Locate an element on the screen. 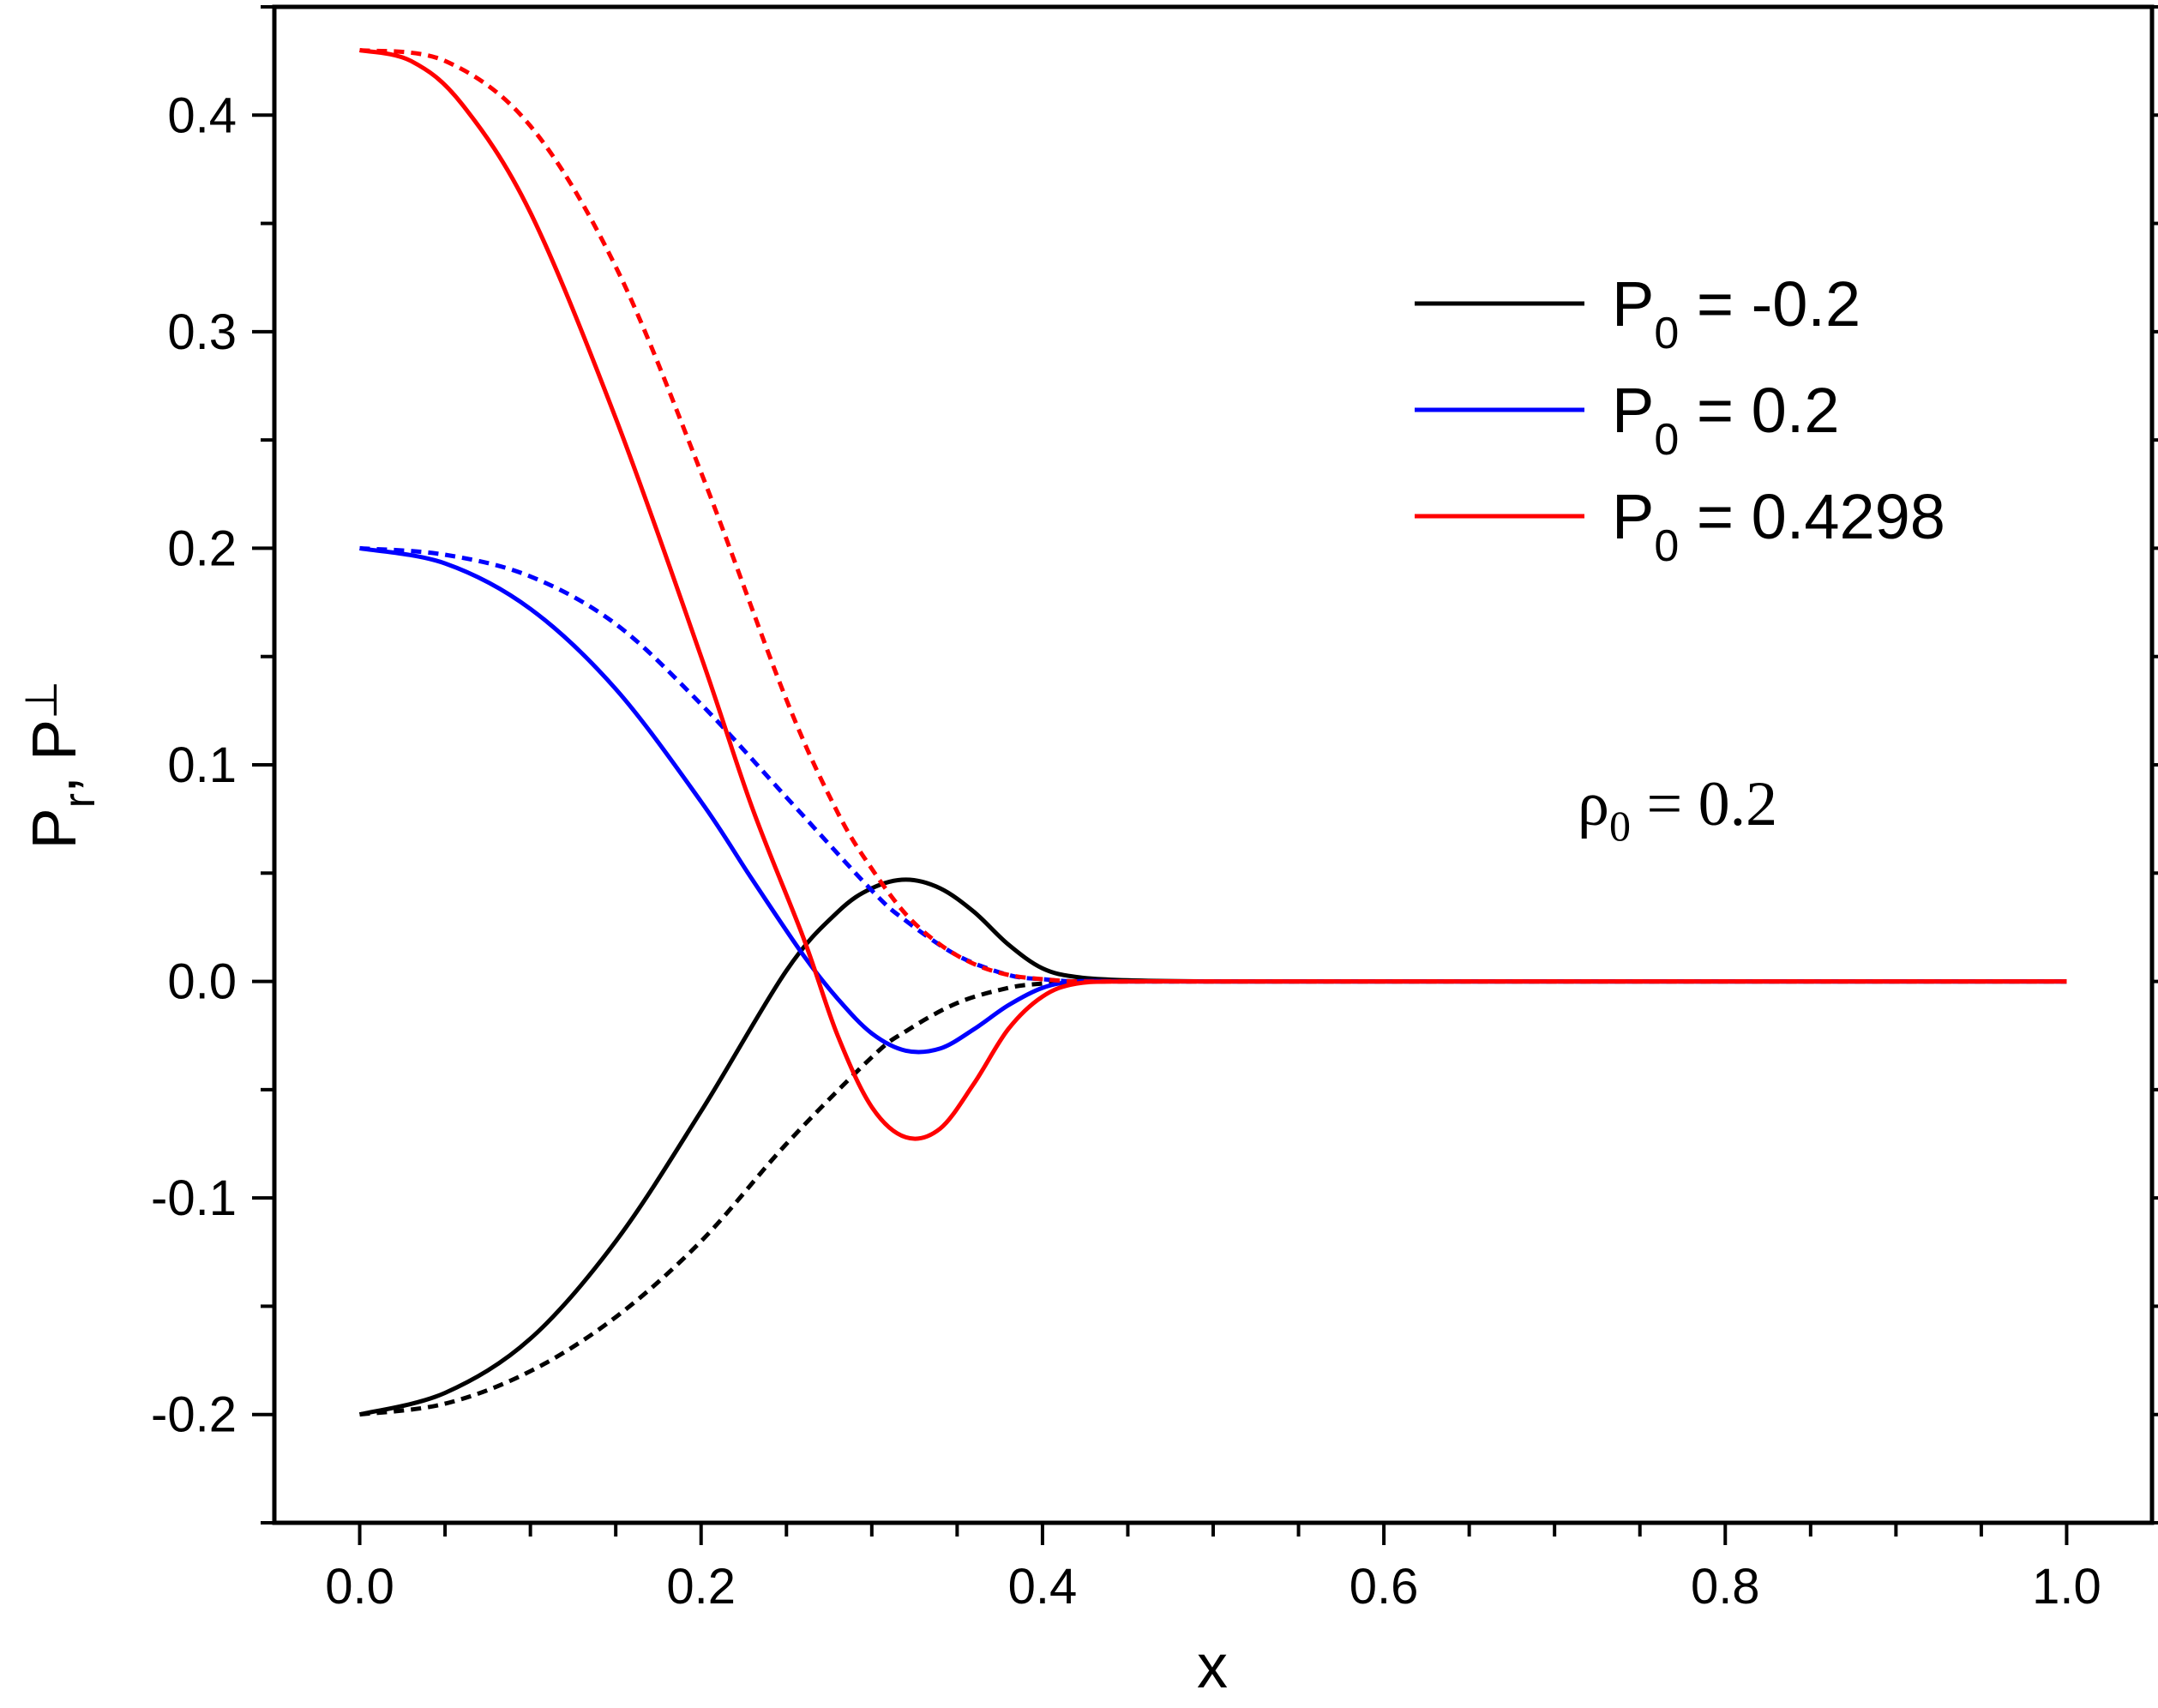 This screenshot has width=2158, height=1708. y-axis-label-r-sub: r is located at coordinates (80, 800).